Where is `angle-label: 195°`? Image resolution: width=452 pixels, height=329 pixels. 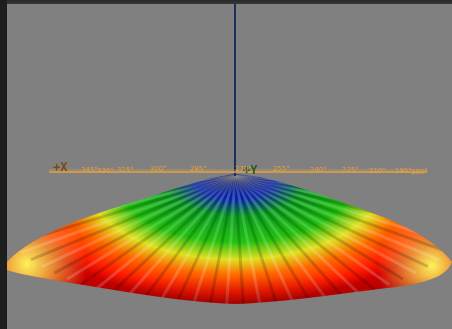
angle-label: 195° is located at coordinates (403, 171).